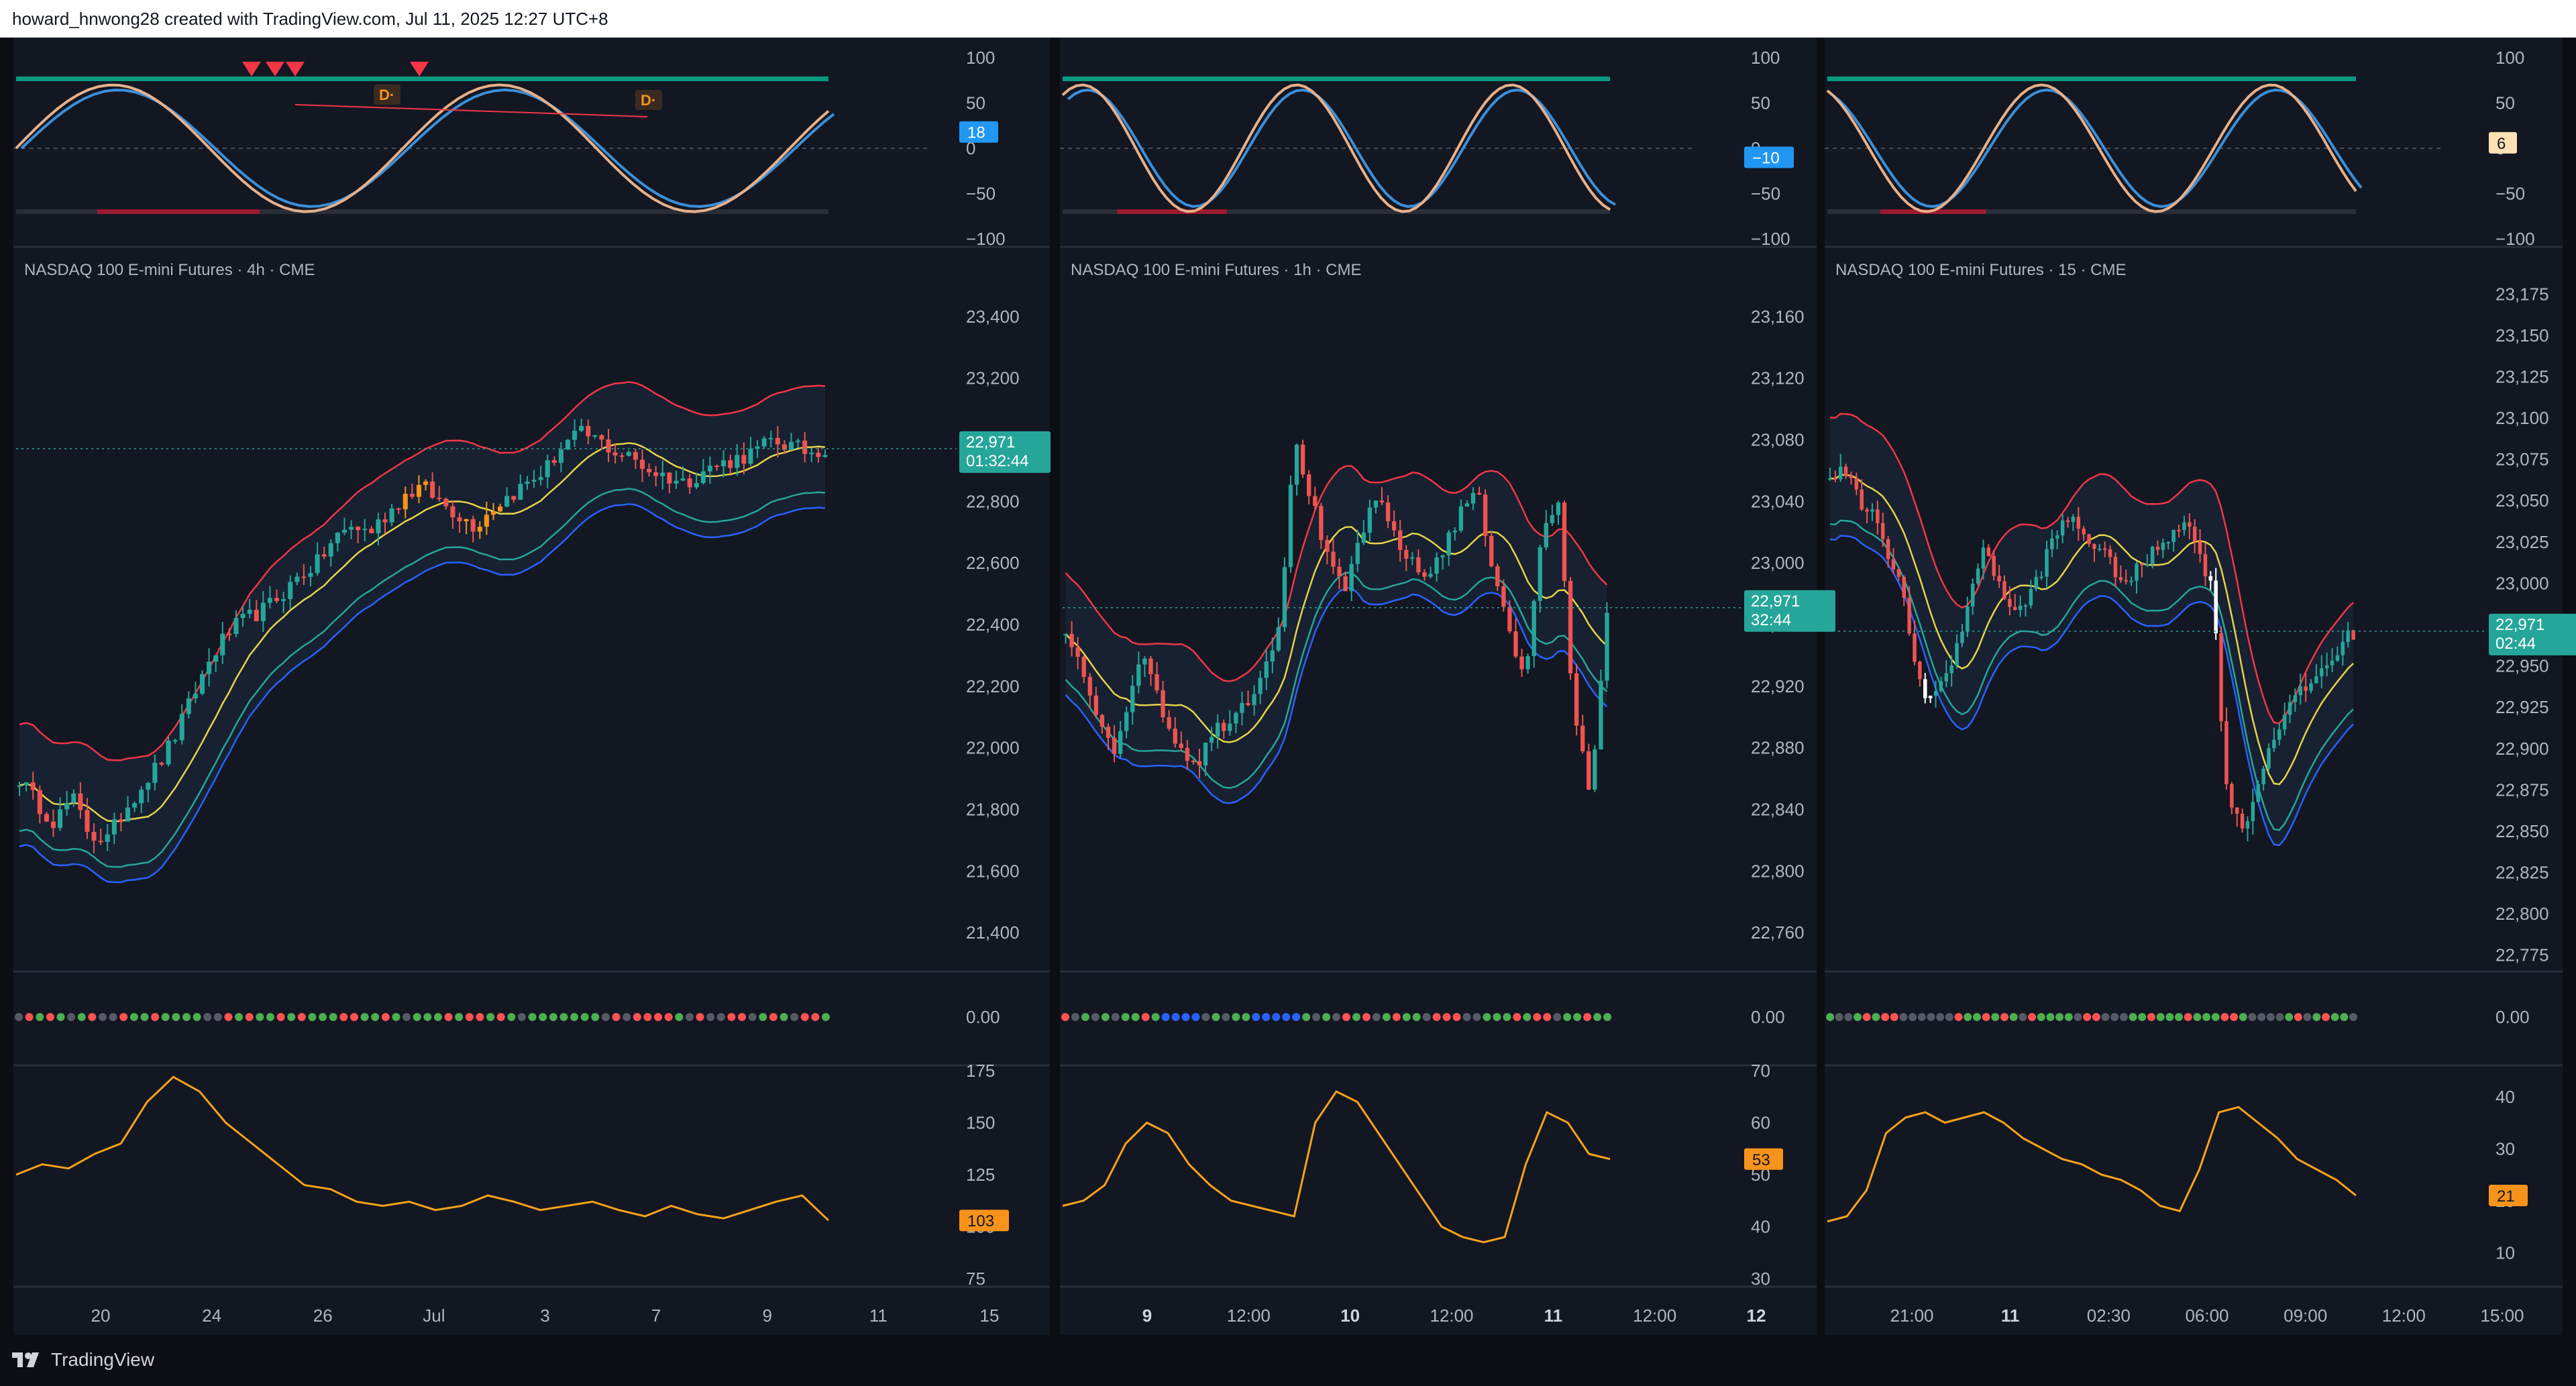  I want to click on time-axis-label: 06:00, so click(2207, 1315).